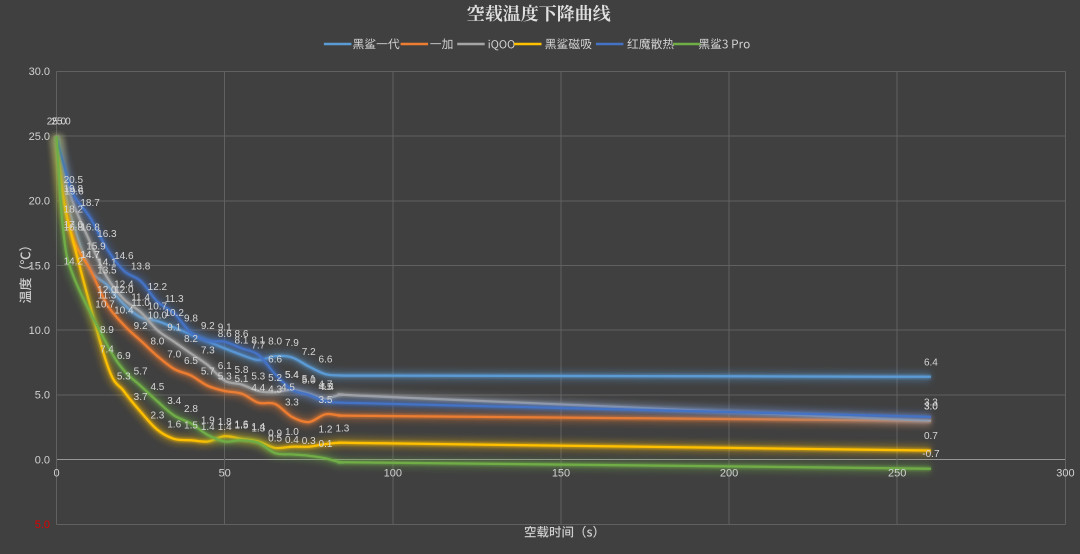 Image resolution: width=1080 pixels, height=554 pixels. What do you see at coordinates (39, 266) in the screenshot?
I see `svg-text: 15.0` at bounding box center [39, 266].